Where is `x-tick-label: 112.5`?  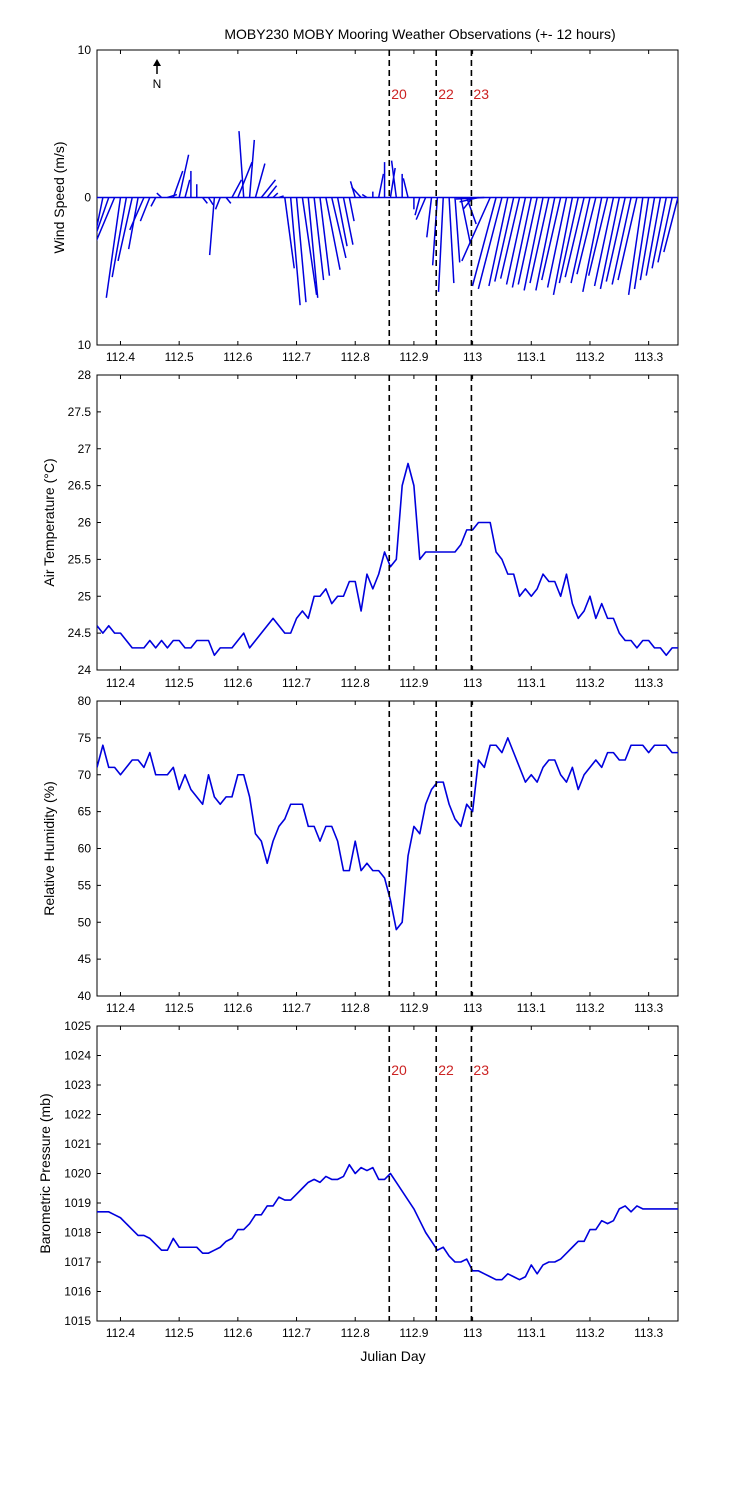
x-tick-label: 112.5 is located at coordinates (179, 1333).